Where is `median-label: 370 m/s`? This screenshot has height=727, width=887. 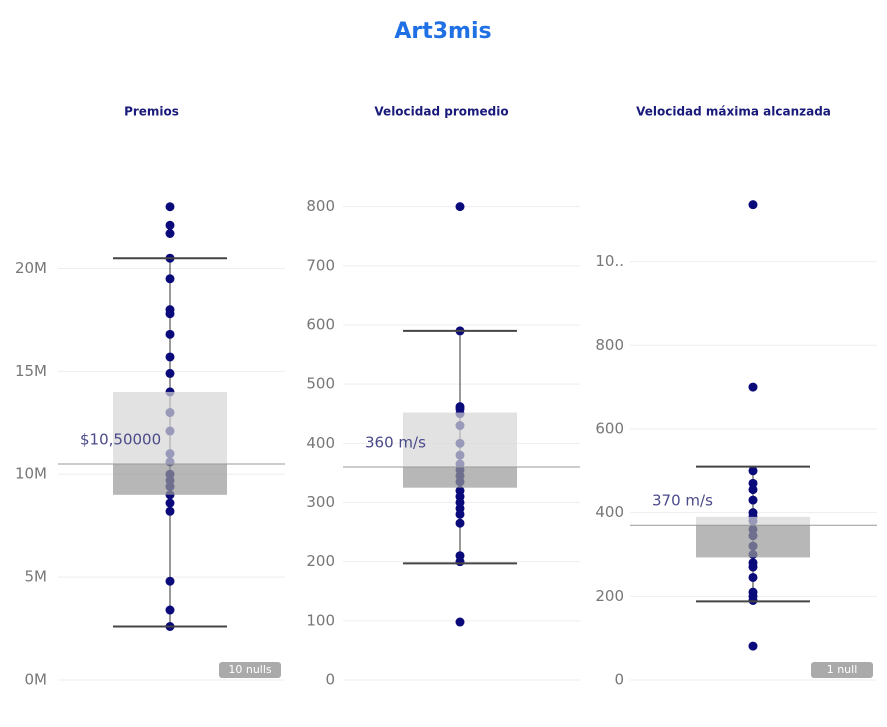 median-label: 370 m/s is located at coordinates (682, 501).